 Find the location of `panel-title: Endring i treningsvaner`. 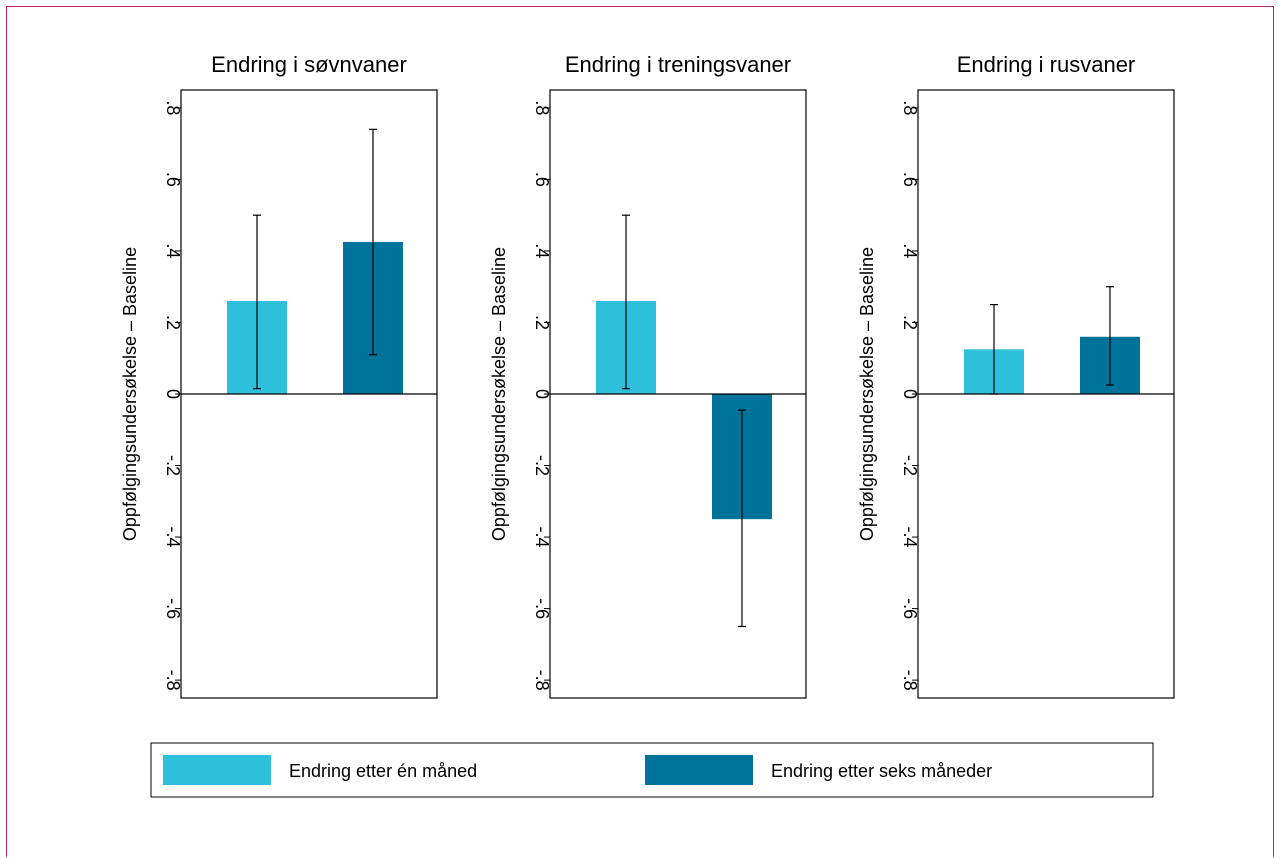

panel-title: Endring i treningsvaner is located at coordinates (678, 64).